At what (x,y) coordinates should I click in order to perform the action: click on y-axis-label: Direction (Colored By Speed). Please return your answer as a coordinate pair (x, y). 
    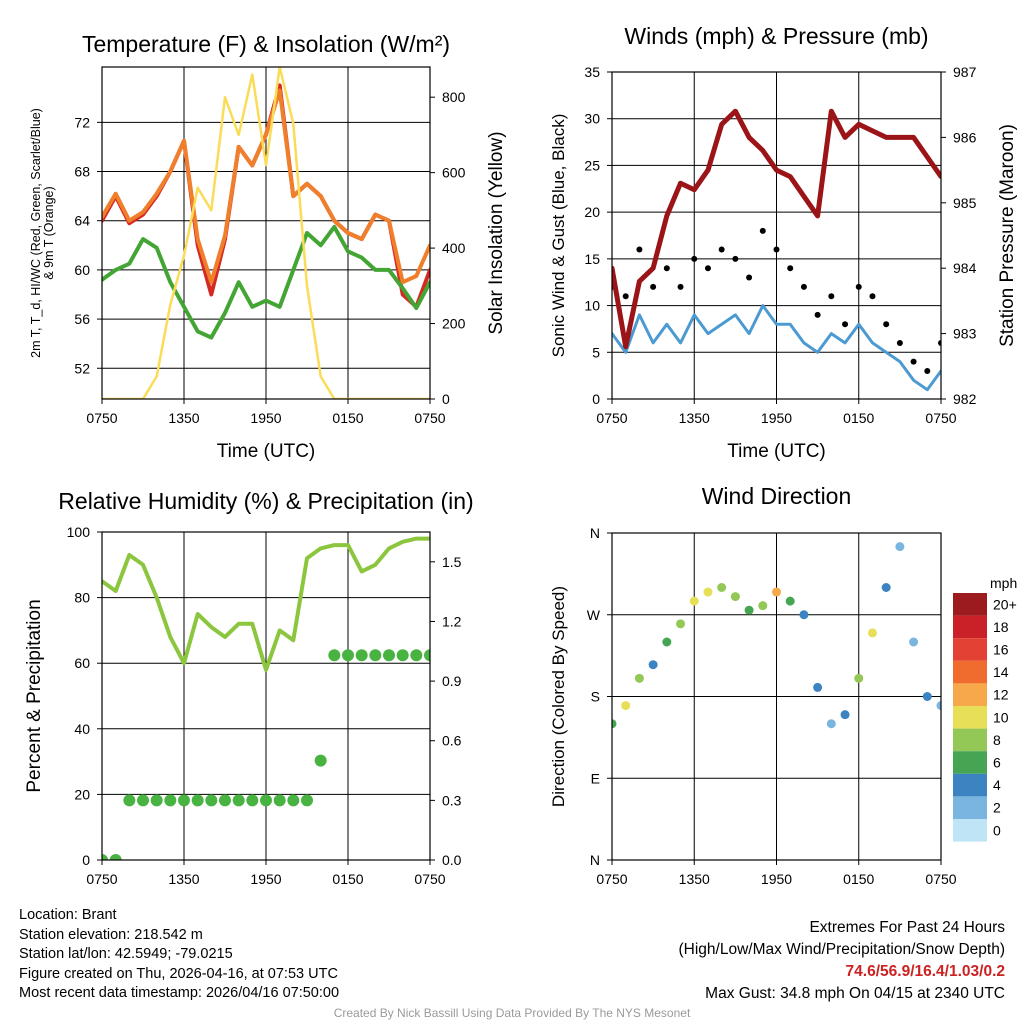
    Looking at the image, I should click on (558, 696).